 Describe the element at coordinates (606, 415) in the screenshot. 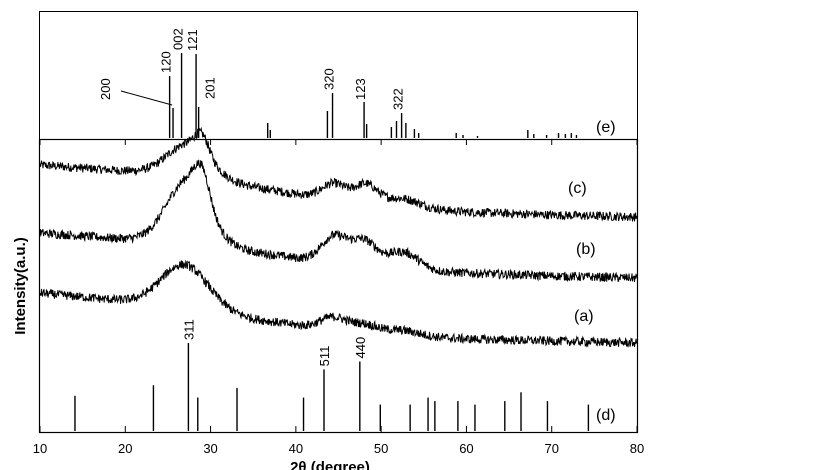

I see `curve-label-d: (d)` at that location.